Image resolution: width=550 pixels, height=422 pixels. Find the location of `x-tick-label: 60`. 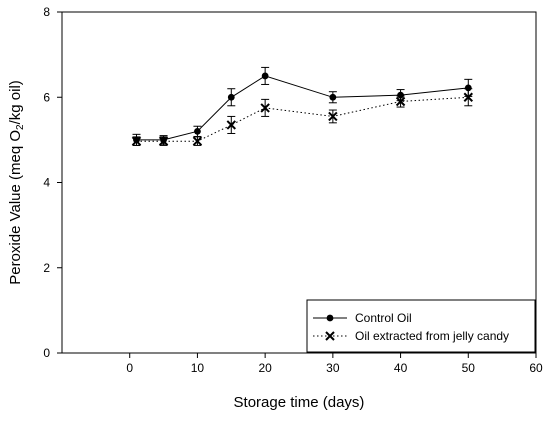

x-tick-label: 60 is located at coordinates (536, 368).